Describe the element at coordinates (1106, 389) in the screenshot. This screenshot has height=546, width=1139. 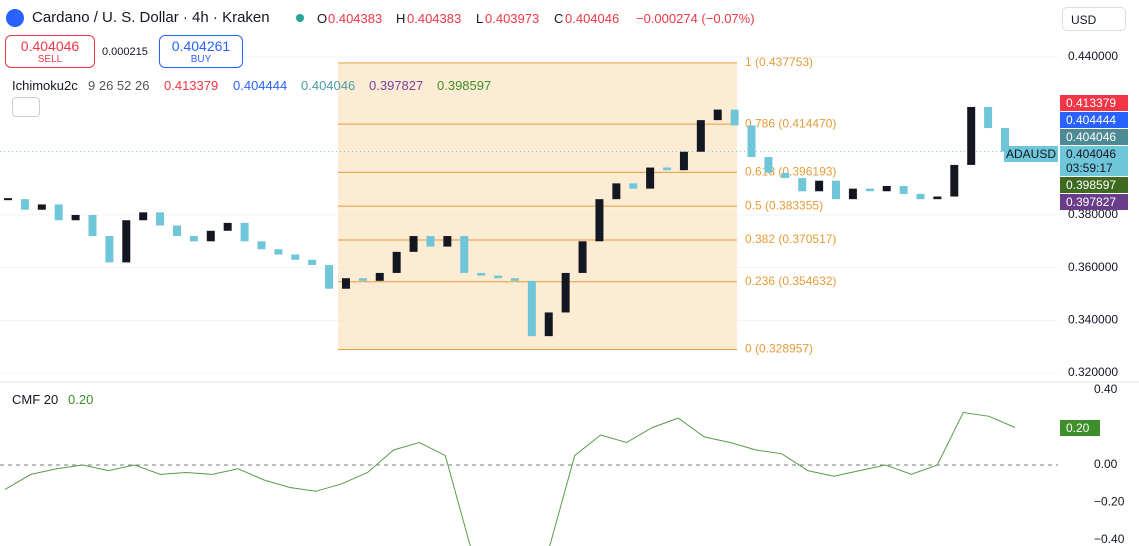
I see `y-tick-label: 0.40` at that location.